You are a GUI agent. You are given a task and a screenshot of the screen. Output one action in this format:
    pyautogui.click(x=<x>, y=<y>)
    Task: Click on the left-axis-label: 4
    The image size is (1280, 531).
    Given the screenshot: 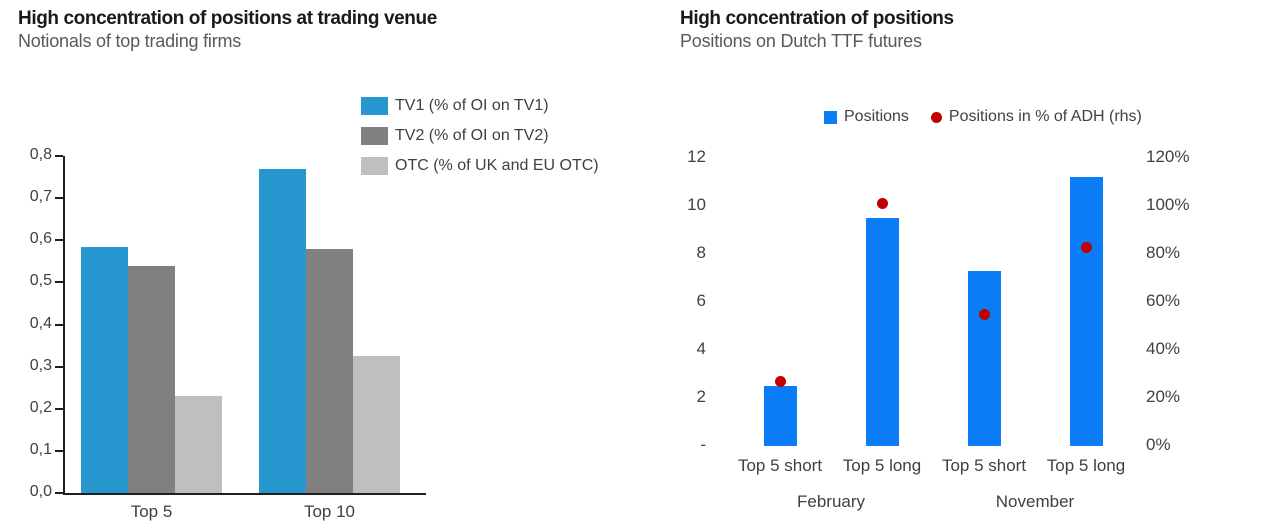 What is the action you would take?
    pyautogui.click(x=701, y=349)
    